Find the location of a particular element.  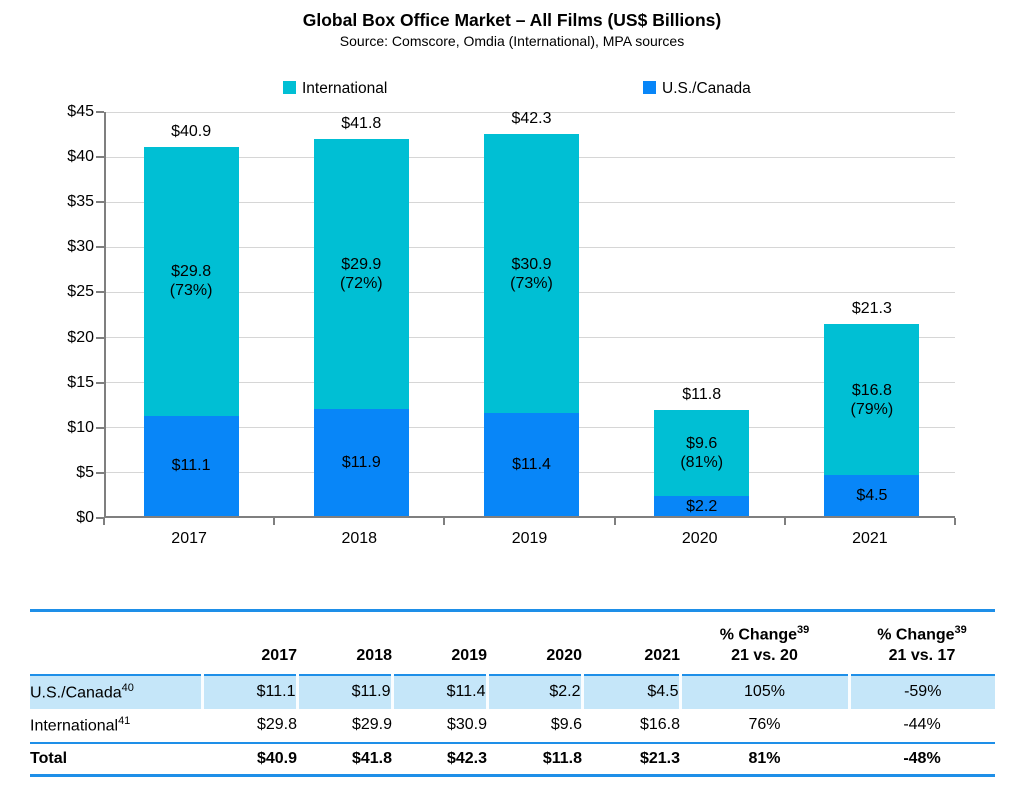

table-value-cell: $42.3 is located at coordinates (466, 758).